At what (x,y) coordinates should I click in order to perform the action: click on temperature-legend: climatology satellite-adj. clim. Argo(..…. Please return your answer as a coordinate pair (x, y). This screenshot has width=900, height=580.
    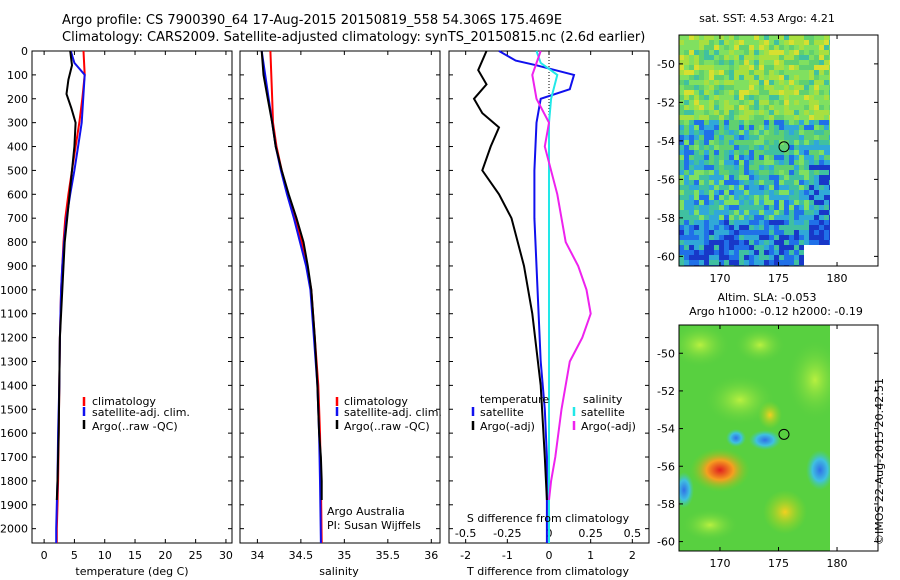
    Looking at the image, I should click on (136, 414).